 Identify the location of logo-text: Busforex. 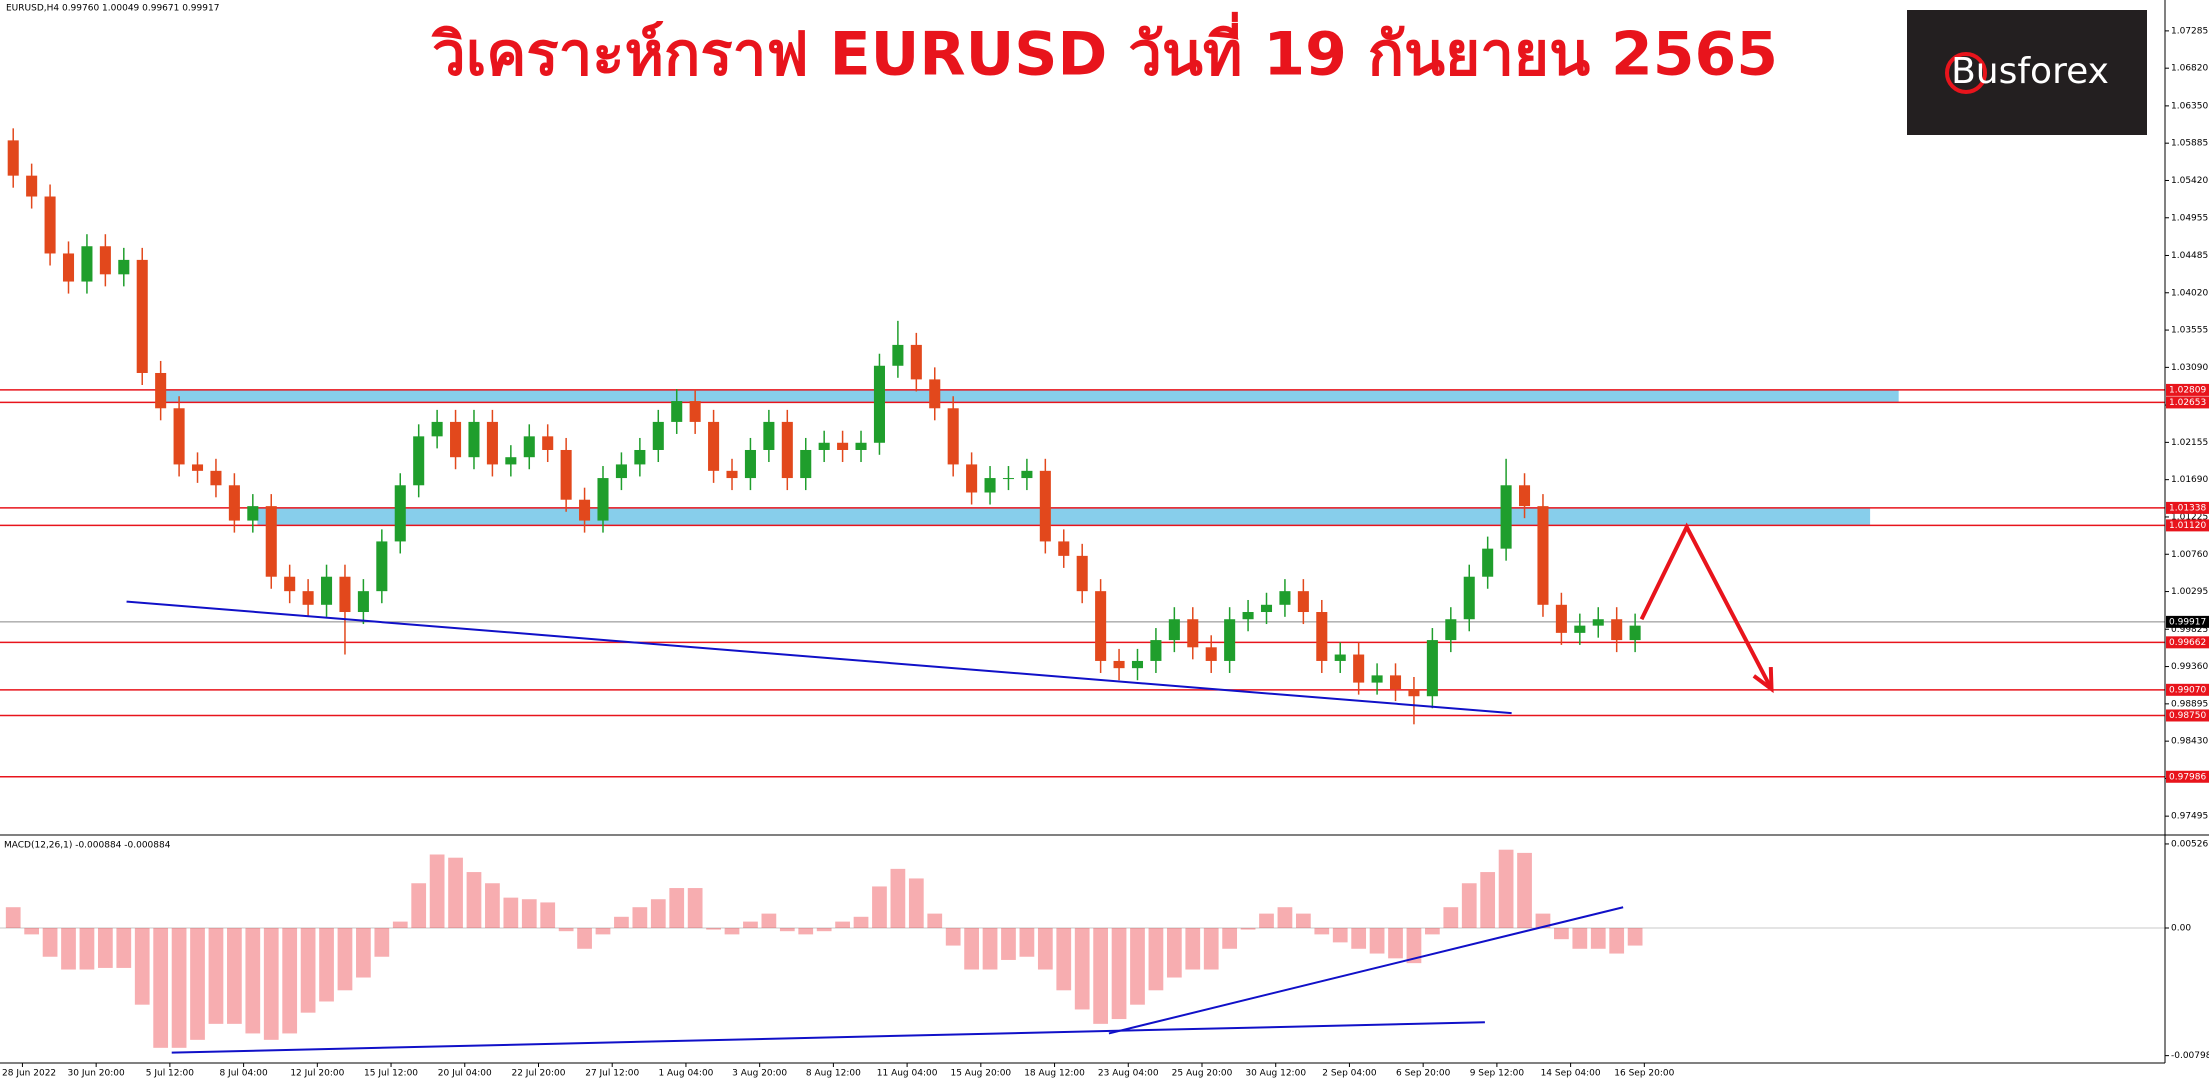
(2030, 71).